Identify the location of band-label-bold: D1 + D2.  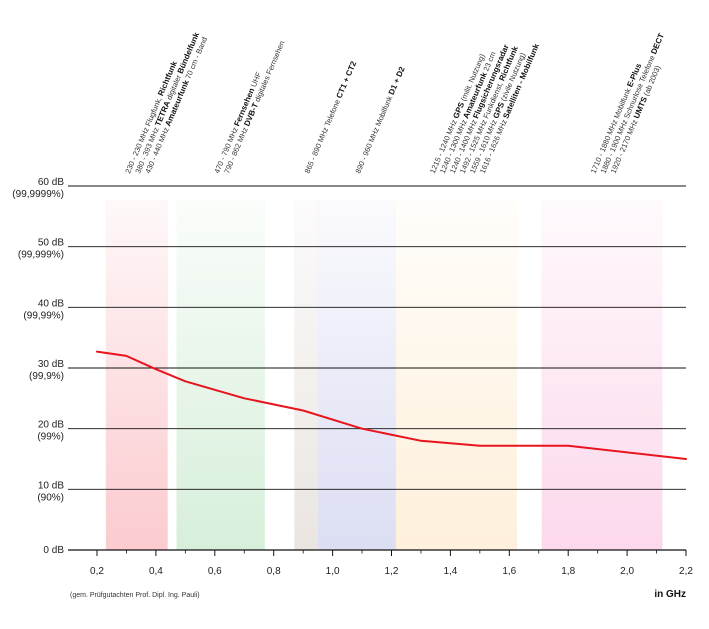
(397, 80).